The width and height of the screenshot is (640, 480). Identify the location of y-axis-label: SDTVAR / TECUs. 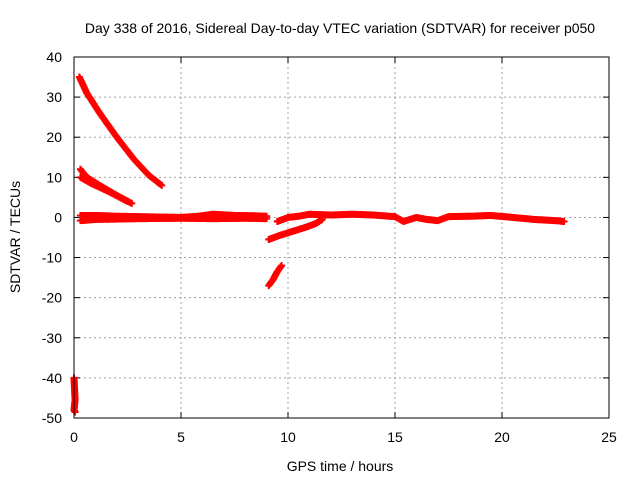
(15, 237).